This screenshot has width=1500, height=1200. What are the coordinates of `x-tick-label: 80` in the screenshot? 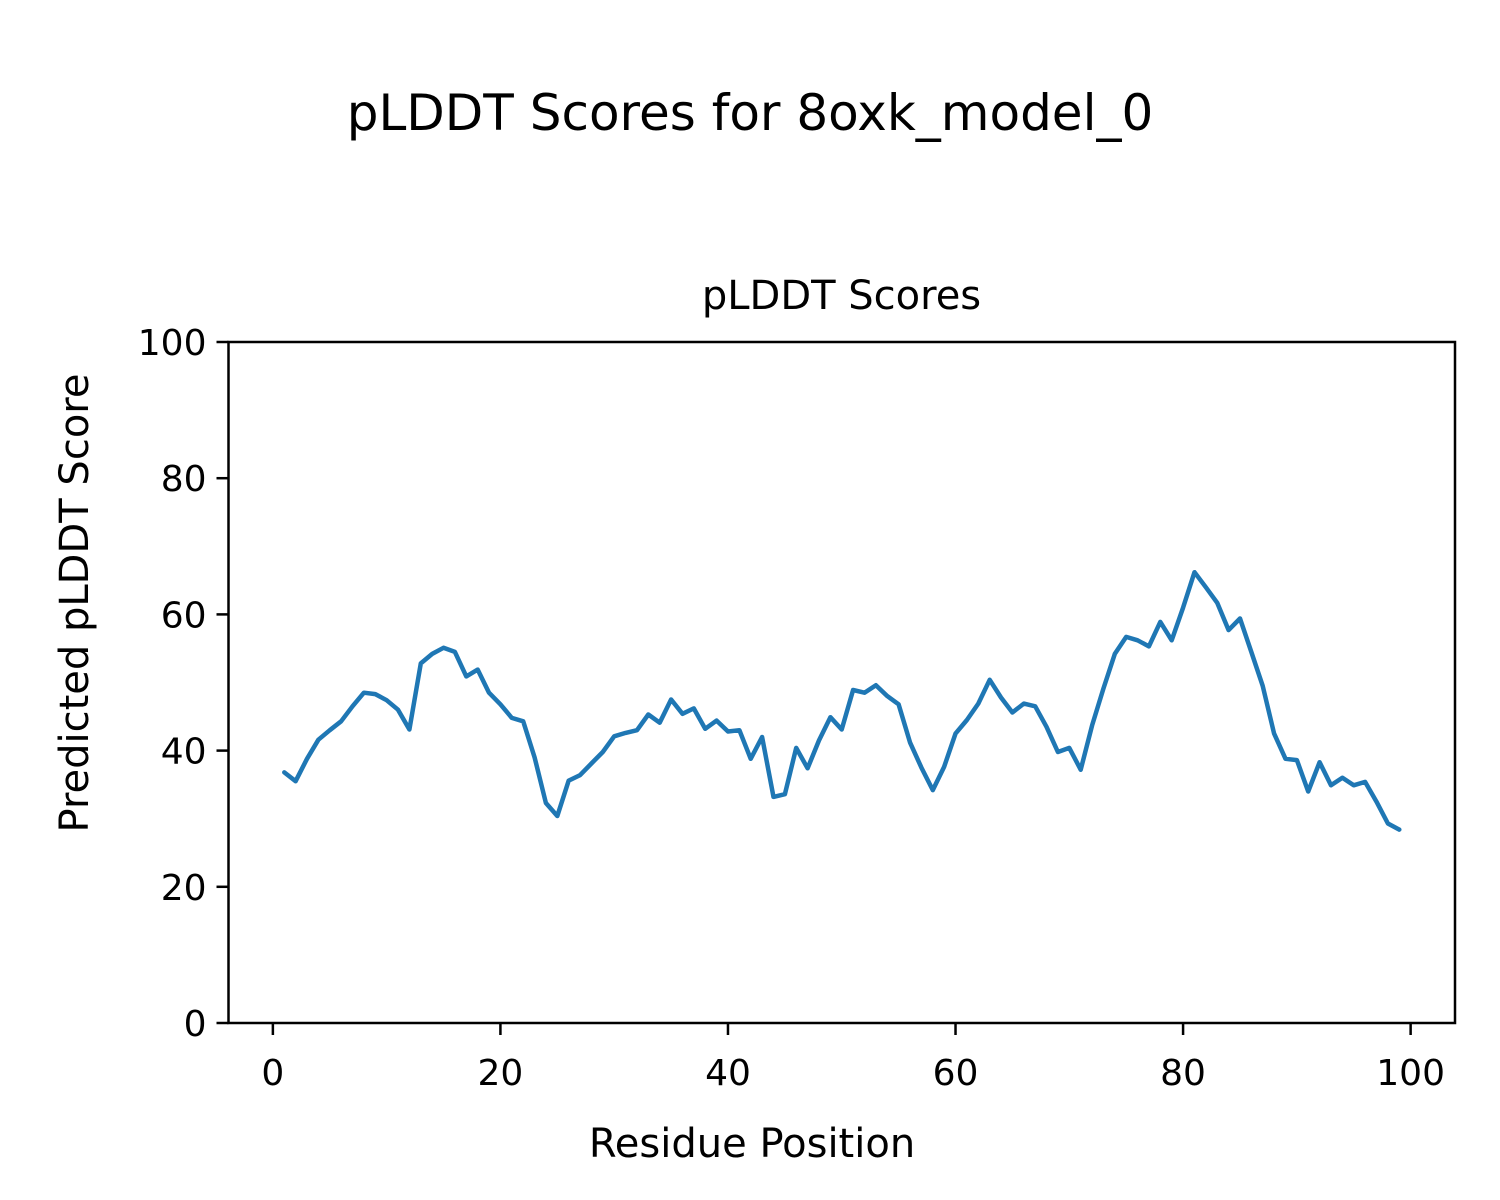 It's located at (1183, 1073).